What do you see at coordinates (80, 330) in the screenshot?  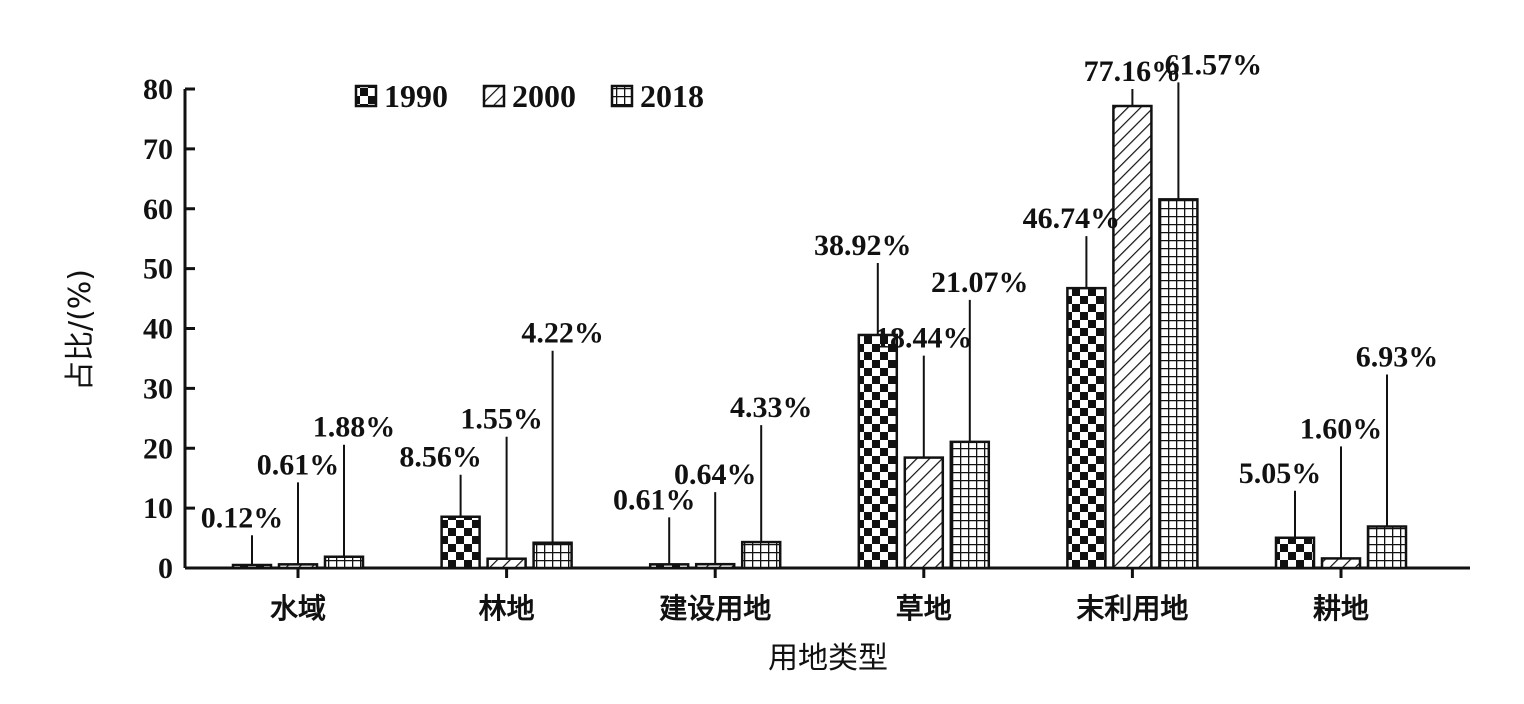 I see `y-axis-title: 占比/(%)` at bounding box center [80, 330].